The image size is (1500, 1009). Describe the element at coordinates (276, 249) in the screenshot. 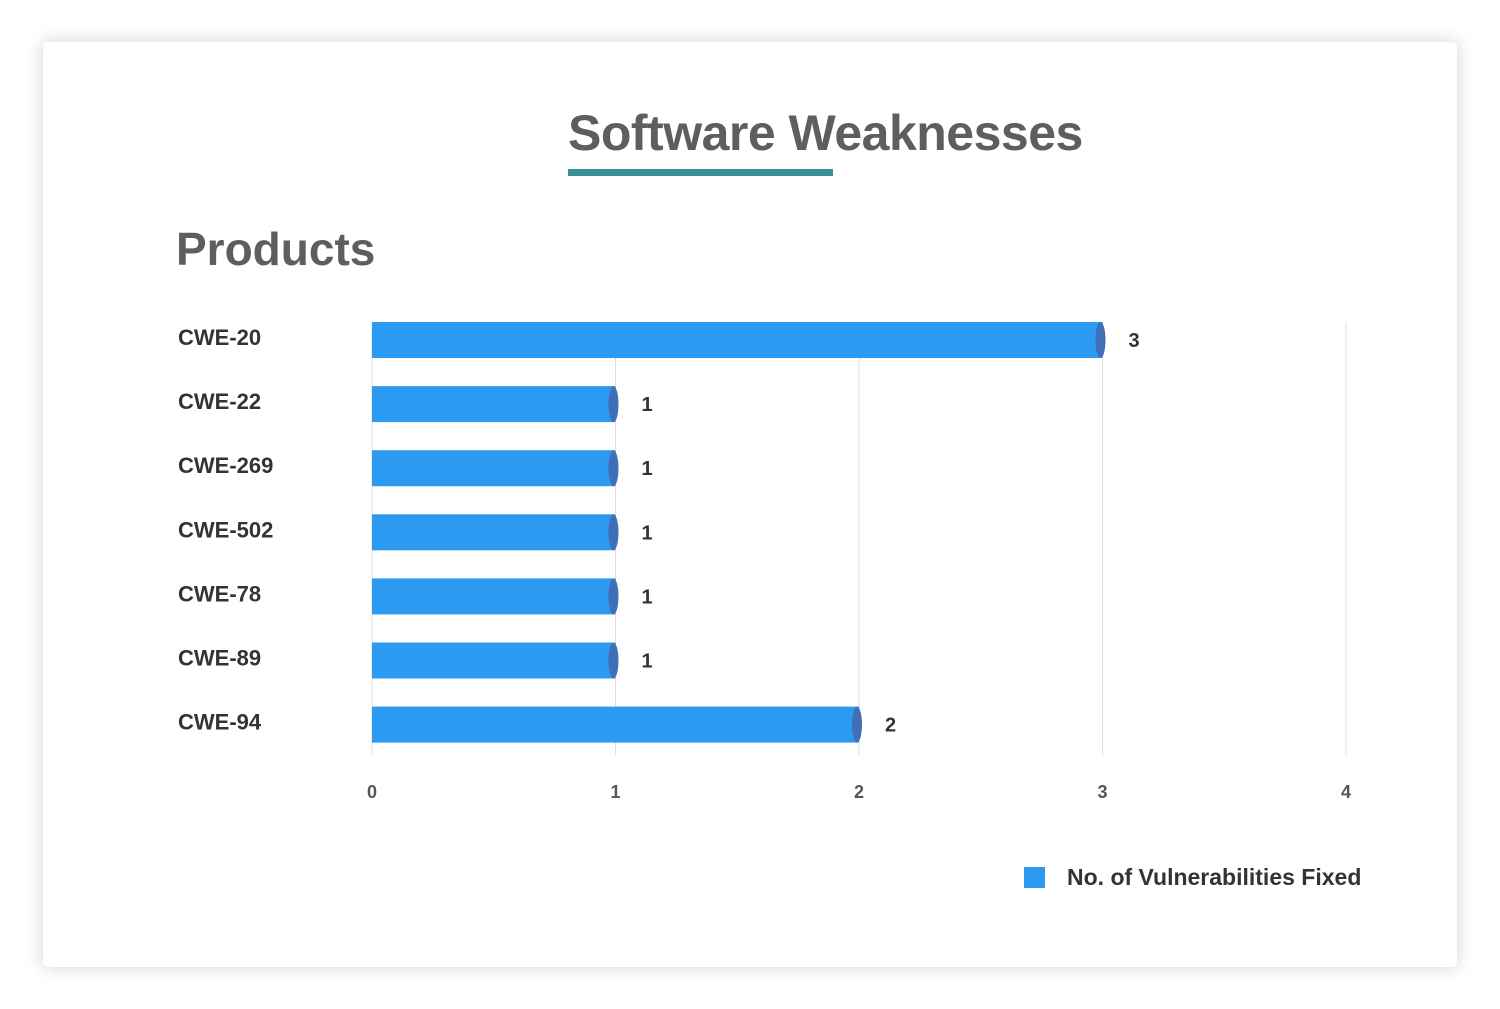

I see `section-heading: Products` at that location.